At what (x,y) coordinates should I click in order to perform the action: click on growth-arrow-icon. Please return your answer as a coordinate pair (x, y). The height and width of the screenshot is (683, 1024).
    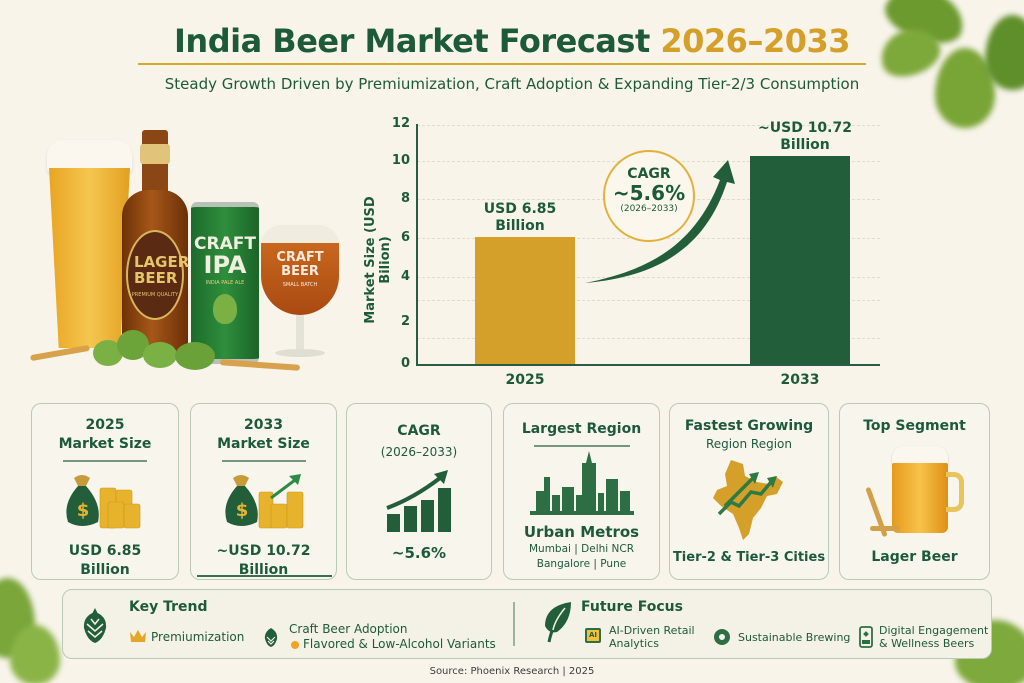
    Looking at the image, I should click on (660, 221).